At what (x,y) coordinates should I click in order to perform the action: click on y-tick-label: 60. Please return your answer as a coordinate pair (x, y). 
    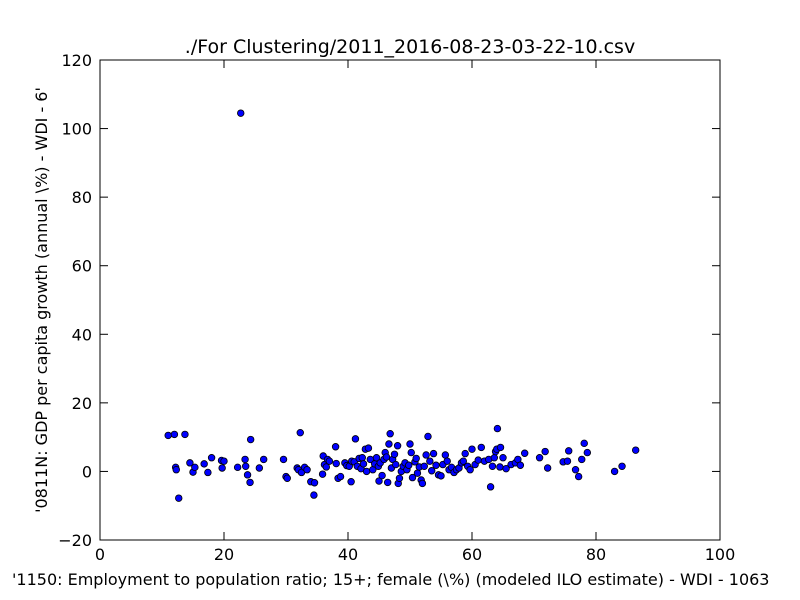
    Looking at the image, I should click on (82, 266).